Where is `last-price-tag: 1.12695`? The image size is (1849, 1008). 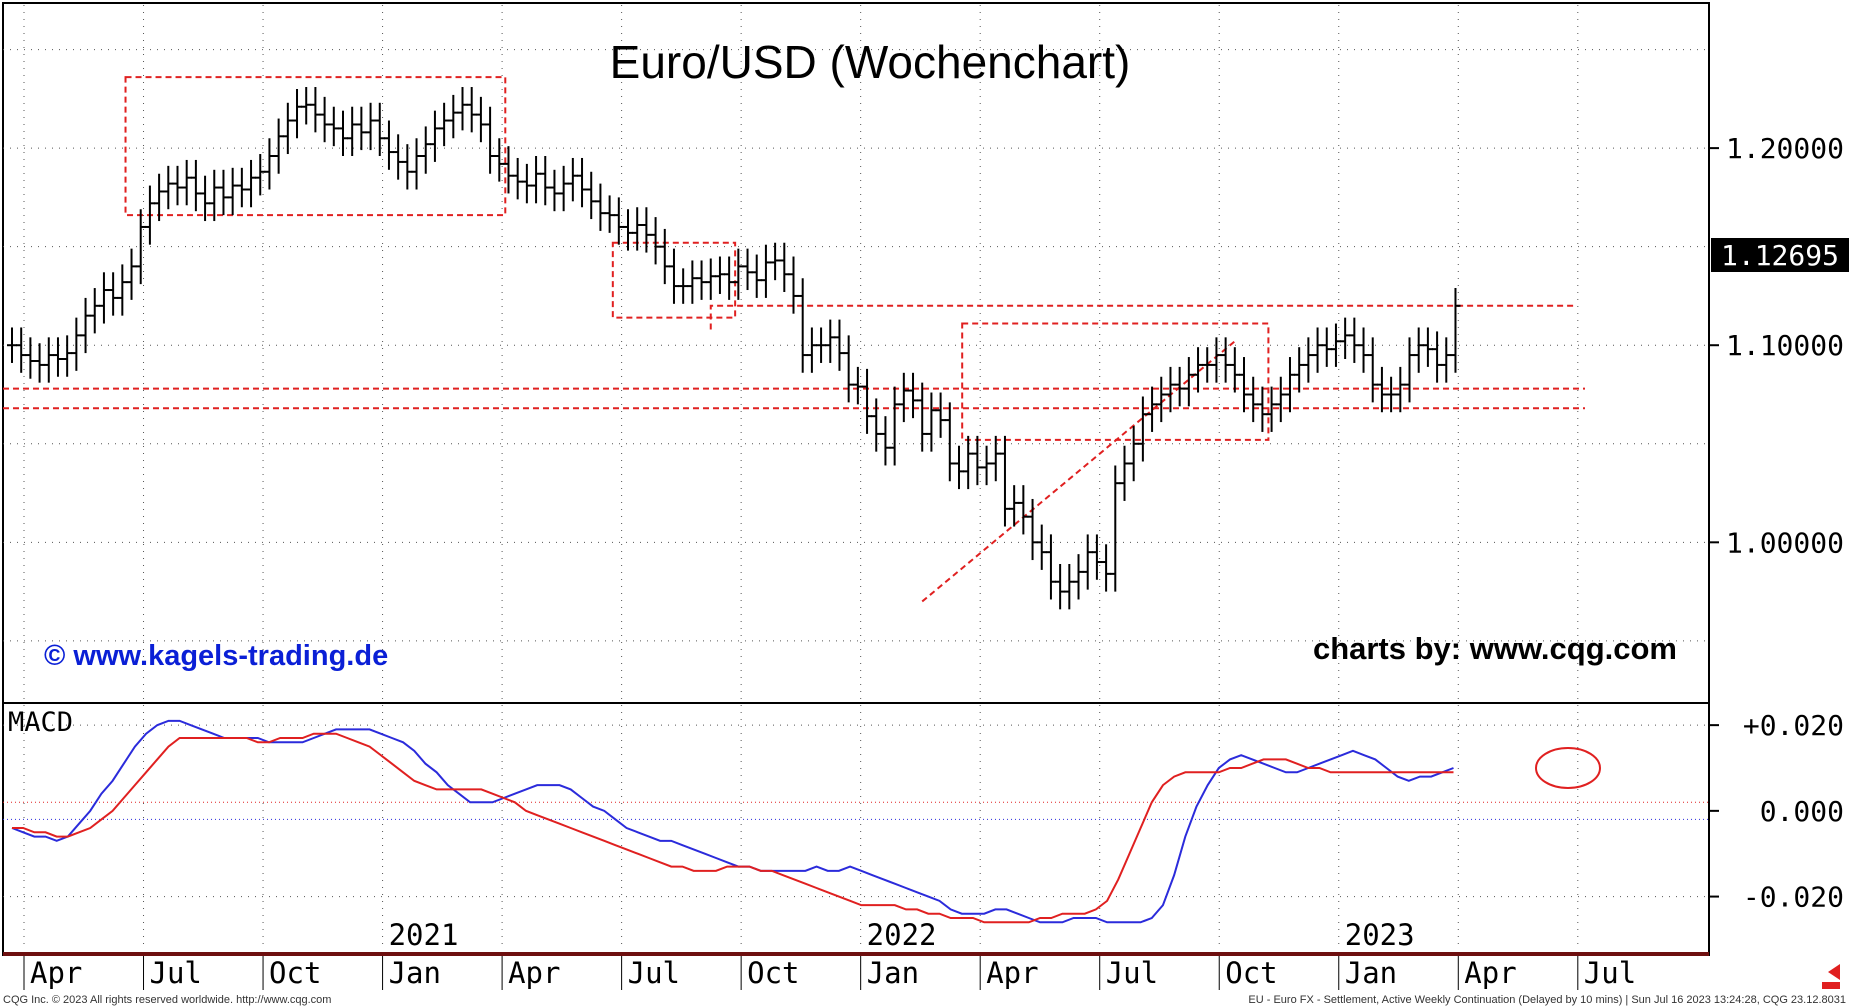 last-price-tag: 1.12695 is located at coordinates (1780, 255).